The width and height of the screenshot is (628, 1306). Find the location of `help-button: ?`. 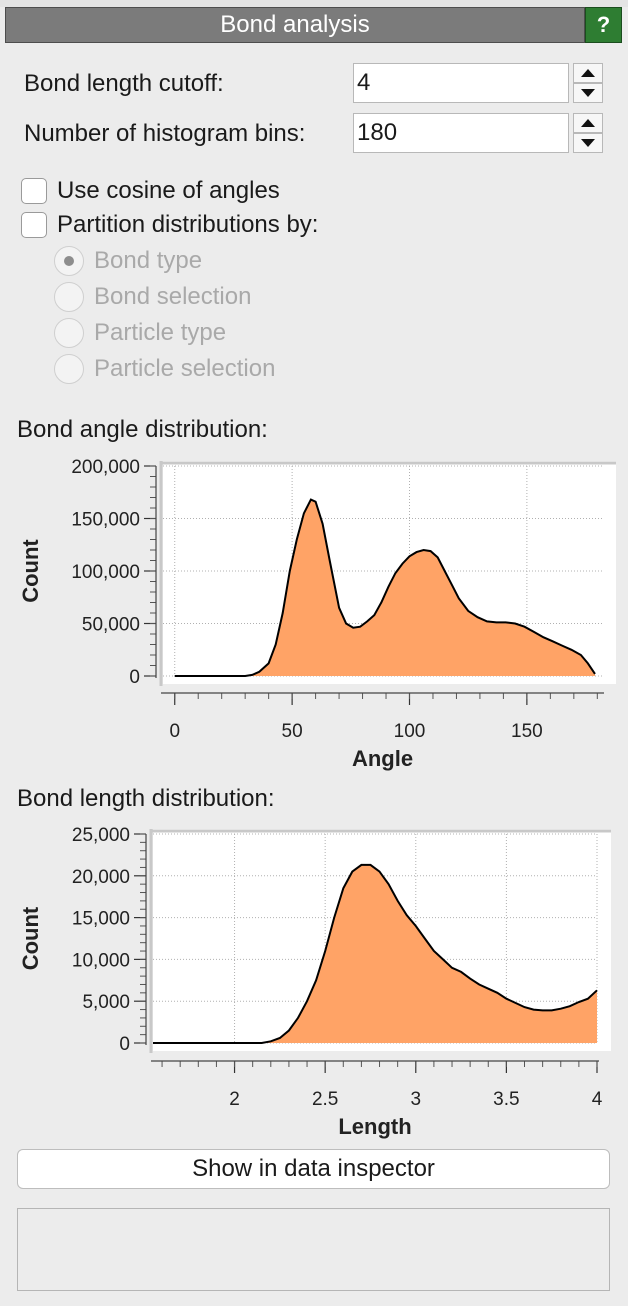

help-button: ? is located at coordinates (603, 25).